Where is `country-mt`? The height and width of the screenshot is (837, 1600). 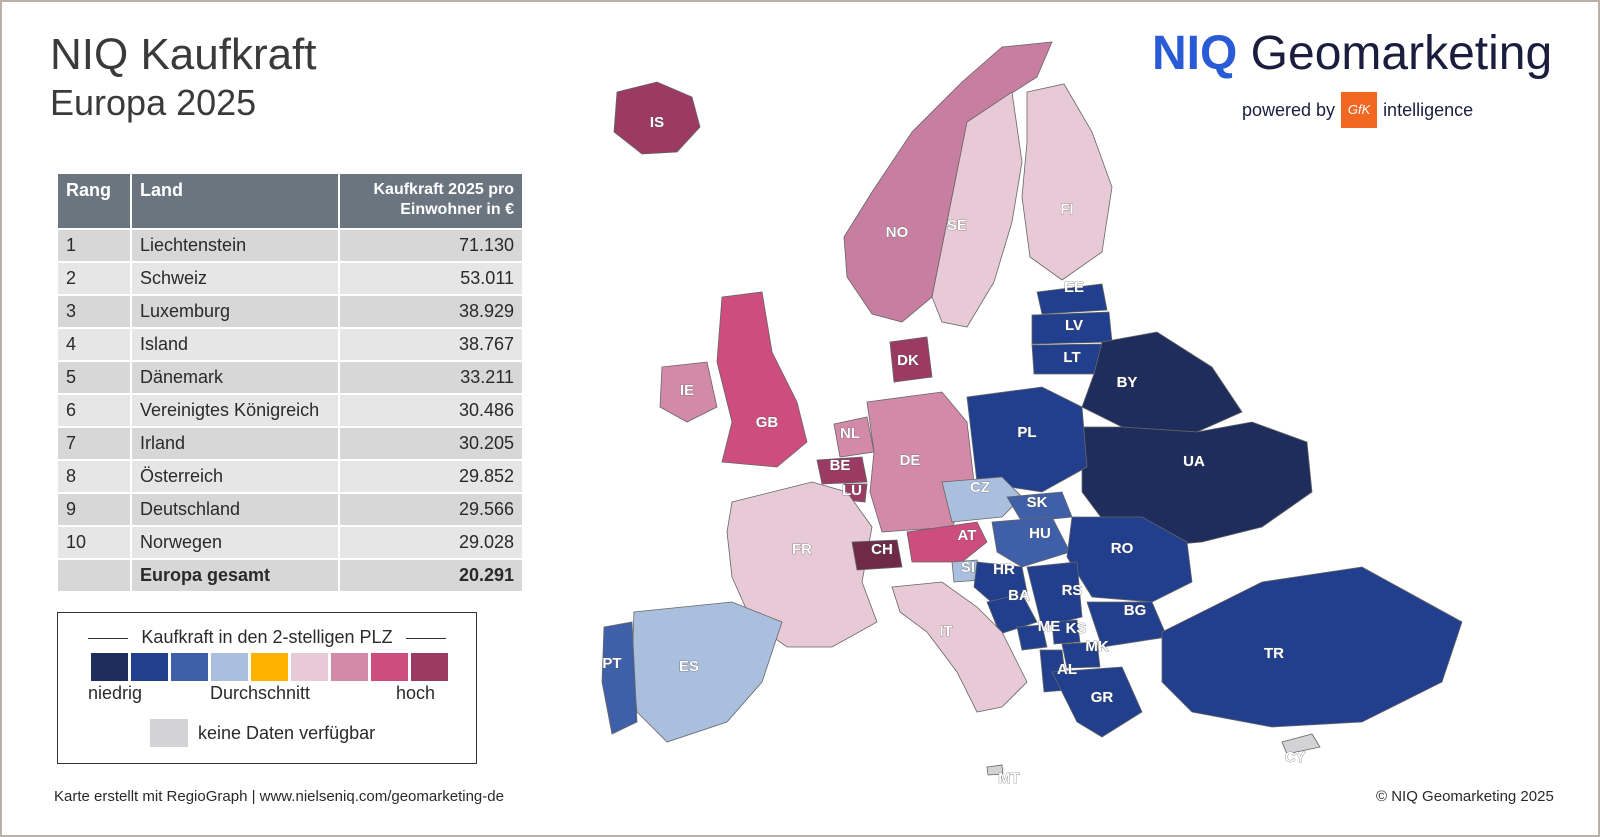 country-mt is located at coordinates (995, 770).